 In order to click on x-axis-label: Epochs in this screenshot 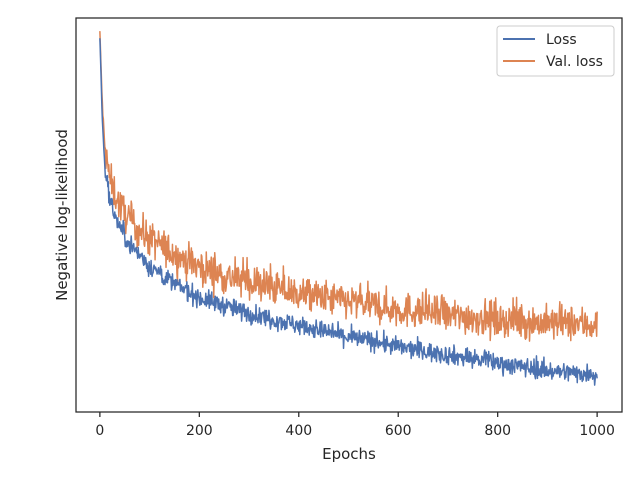, I will do `click(349, 454)`.